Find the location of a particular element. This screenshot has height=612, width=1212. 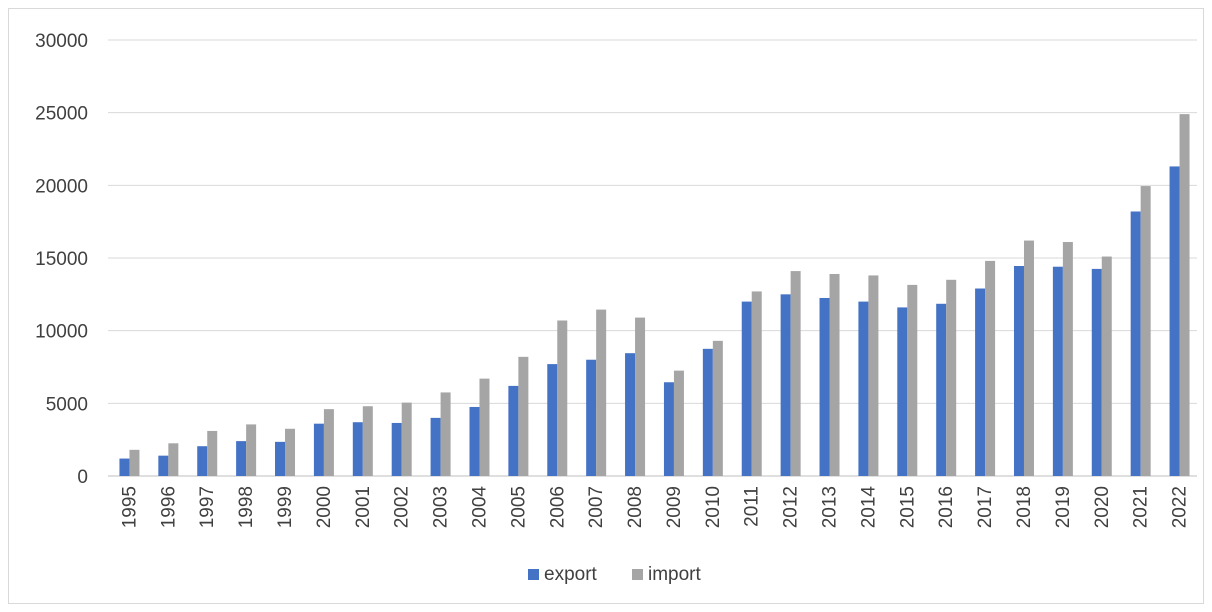

legend-label-export: export is located at coordinates (571, 574).